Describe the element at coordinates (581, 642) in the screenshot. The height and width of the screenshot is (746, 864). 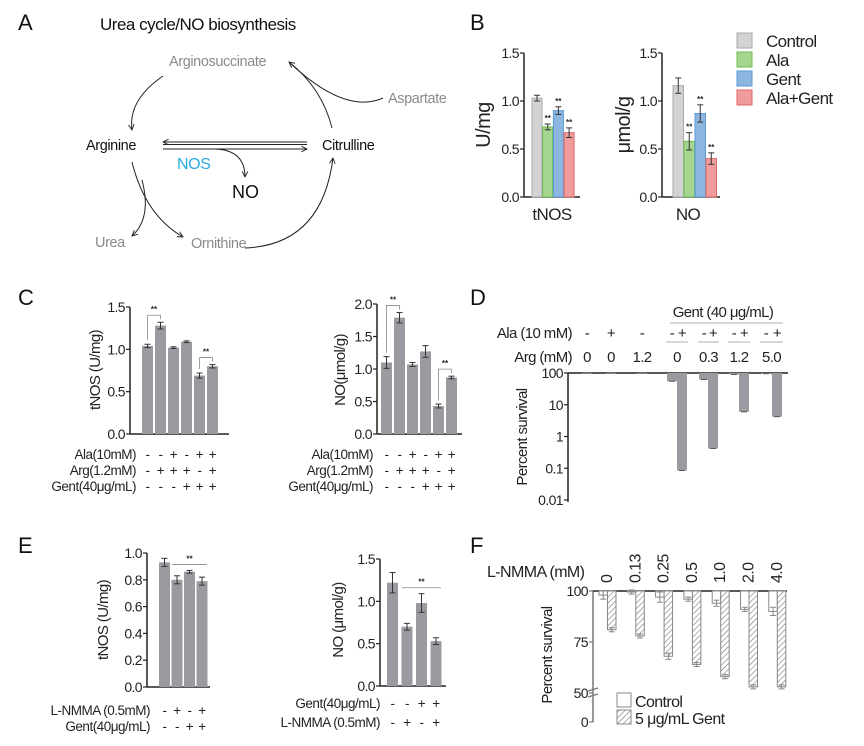
I see `y-tick-label: 75` at that location.